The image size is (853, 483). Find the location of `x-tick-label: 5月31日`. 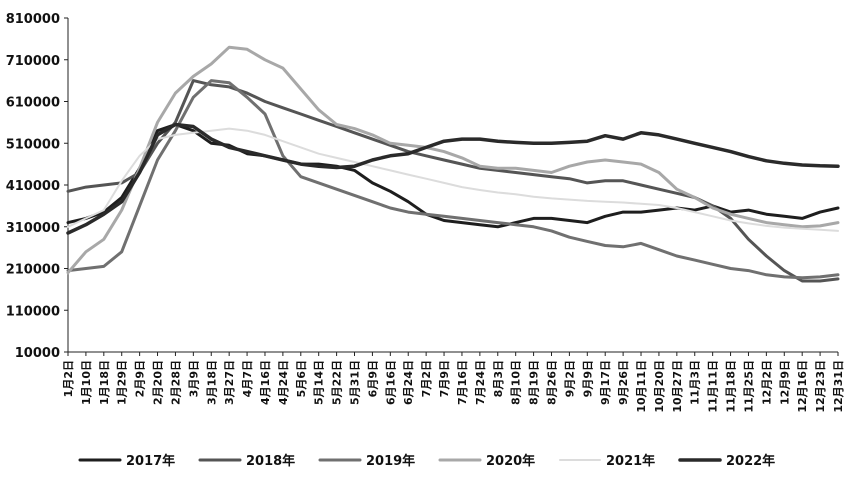

x-tick-label: 5月31日 is located at coordinates (355, 382).